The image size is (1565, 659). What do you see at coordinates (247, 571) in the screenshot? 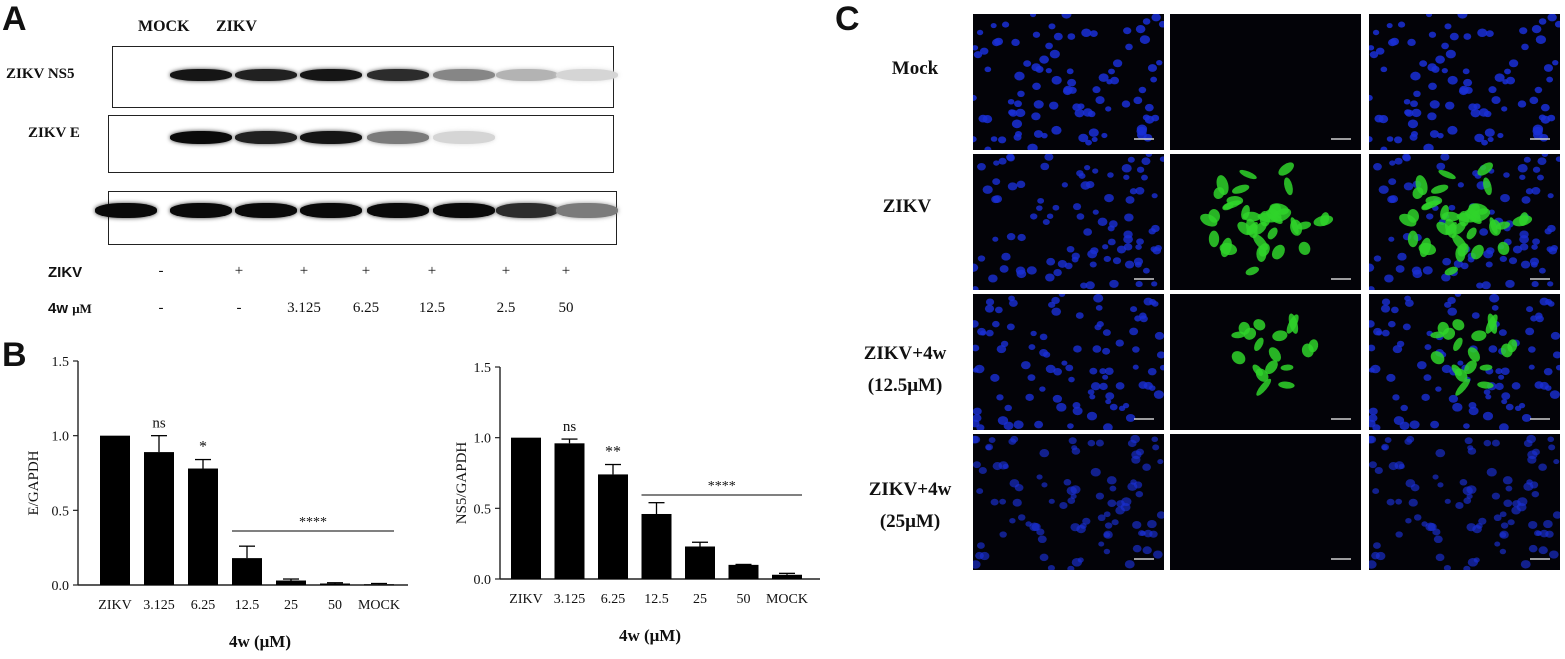
I see `bar` at bounding box center [247, 571].